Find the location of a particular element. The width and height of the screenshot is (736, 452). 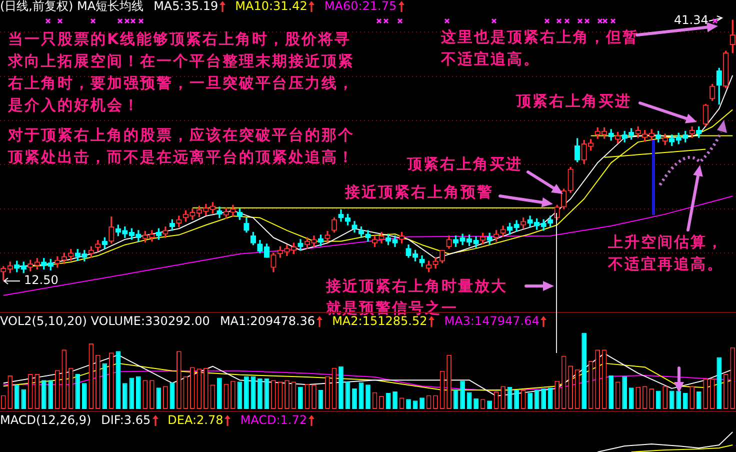

text: MA10:31.42 is located at coordinates (271, 6).